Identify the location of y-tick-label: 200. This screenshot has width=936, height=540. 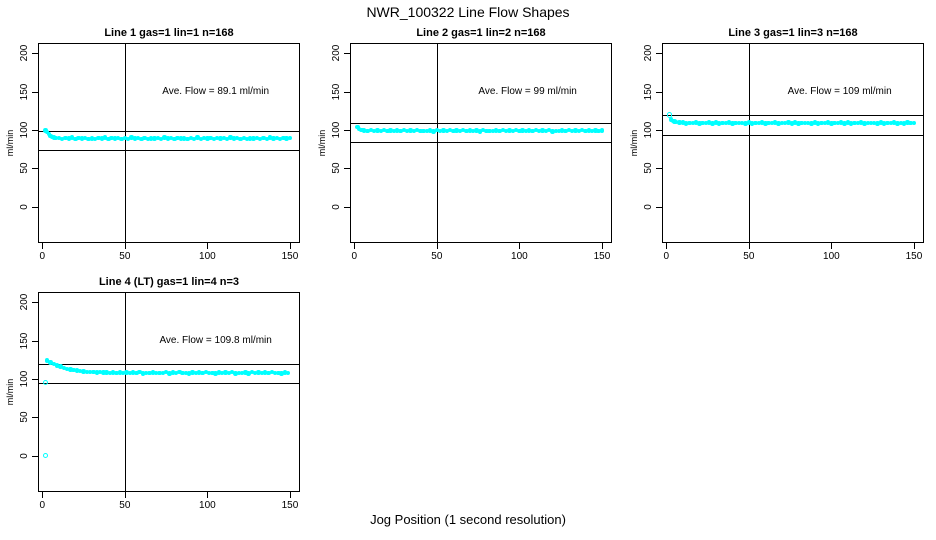
(336, 53).